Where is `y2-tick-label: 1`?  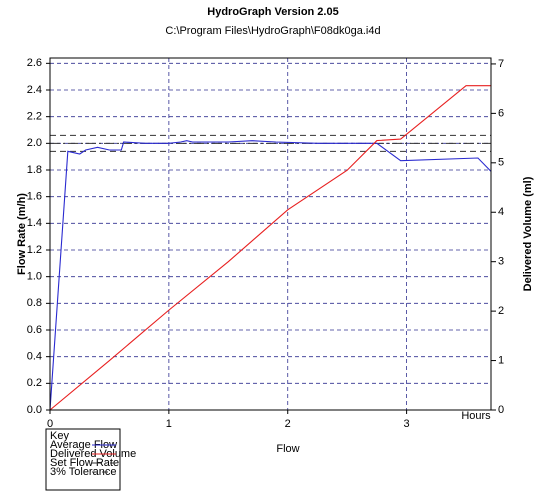
y2-tick-label: 1 is located at coordinates (501, 360).